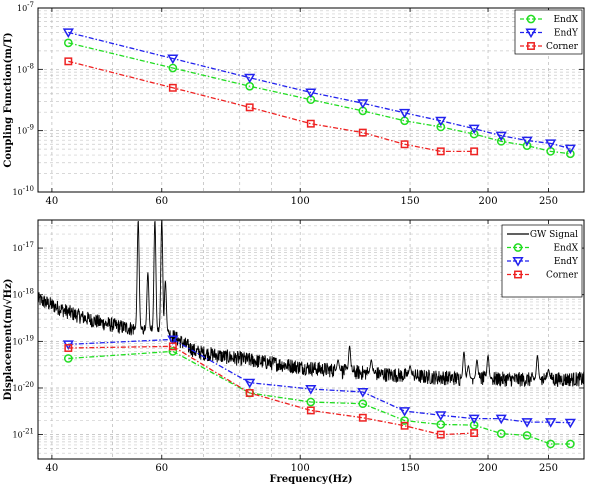 The image size is (590, 485). What do you see at coordinates (531, 33) in the screenshot?
I see `legend-marker-endy` at bounding box center [531, 33].